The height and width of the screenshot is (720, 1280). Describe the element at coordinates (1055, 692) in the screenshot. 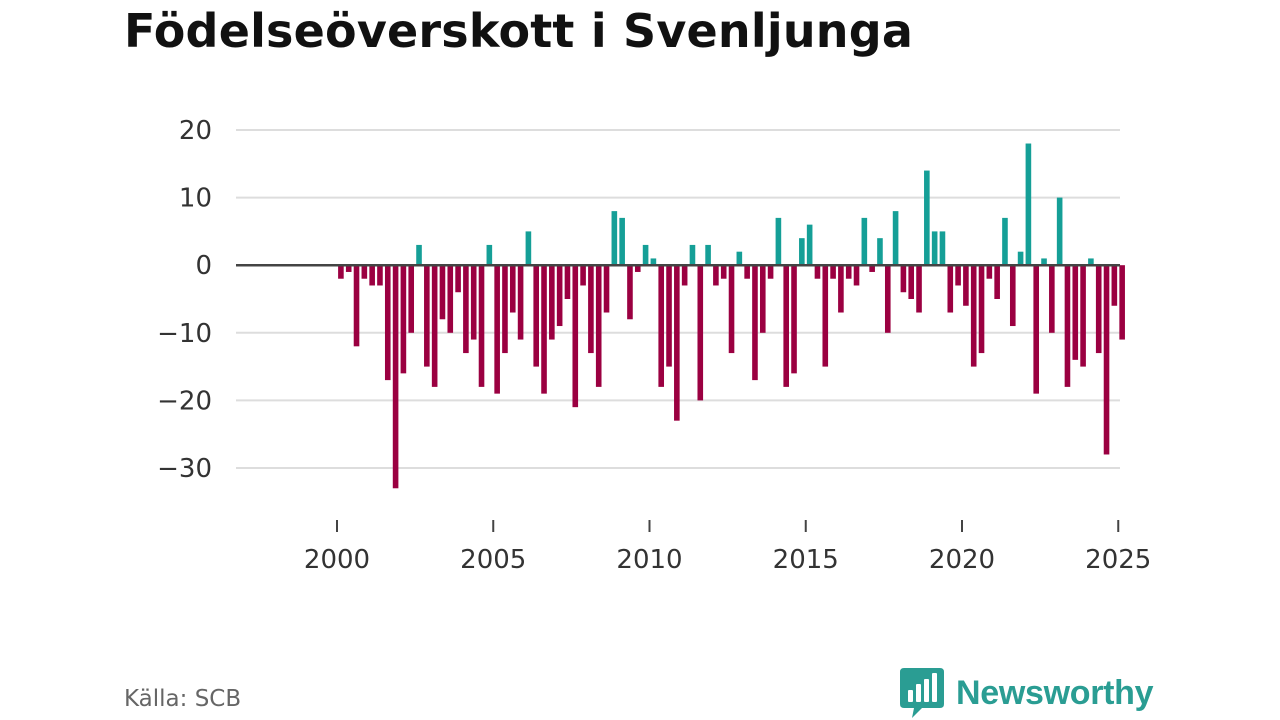

I see `brand-name: Newsworthy` at that location.